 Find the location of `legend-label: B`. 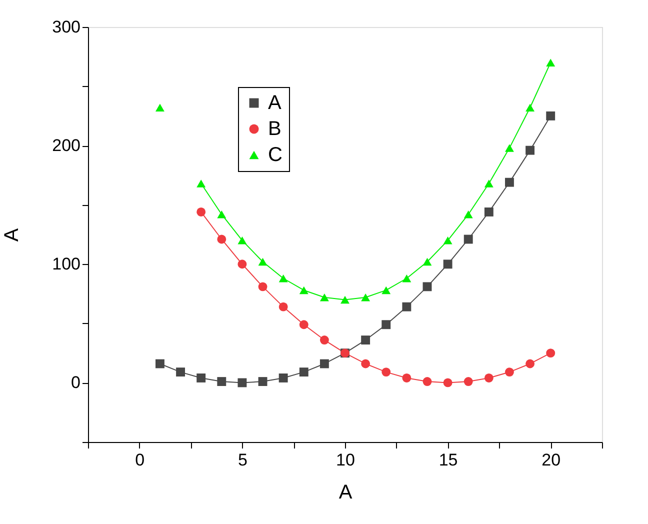

legend-label: B is located at coordinates (275, 129).